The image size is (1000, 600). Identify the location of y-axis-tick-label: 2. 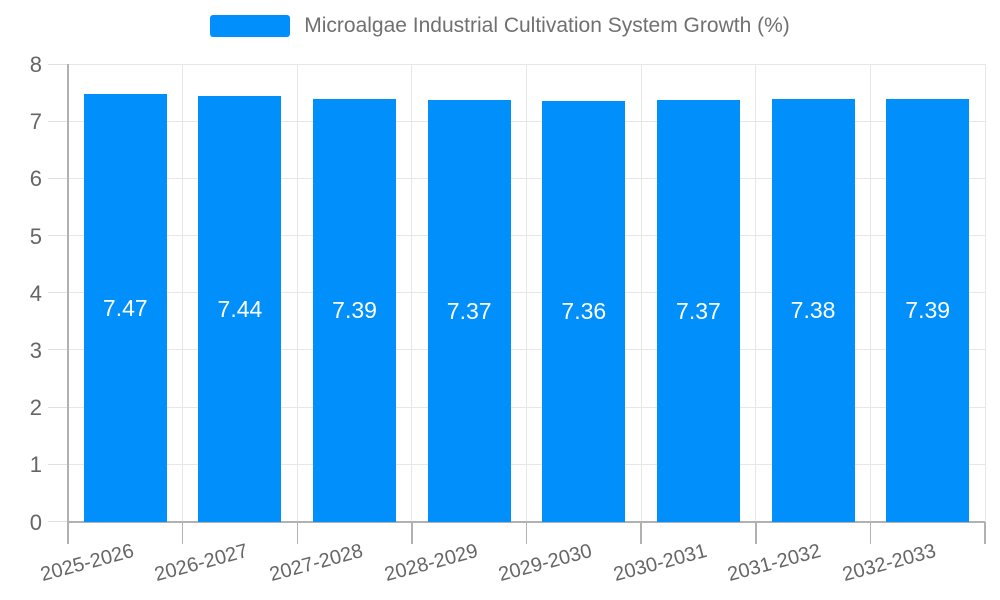
(35, 408).